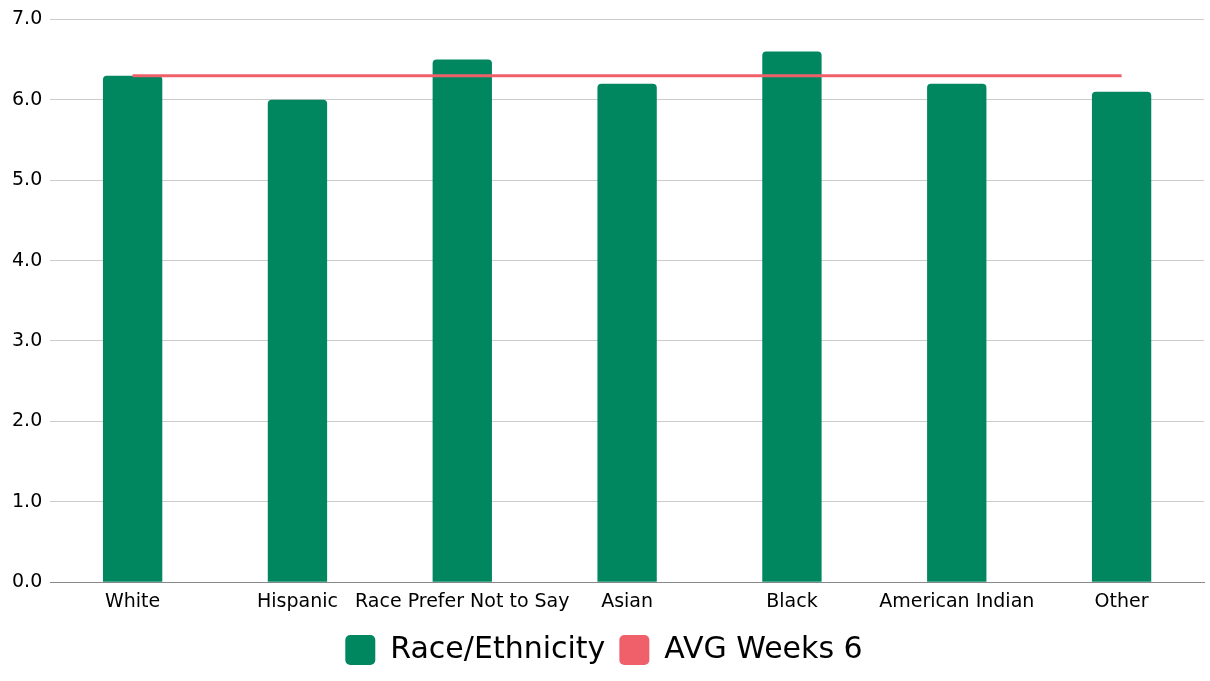 This screenshot has height=681, width=1210. I want to click on x-tick-label: Black, so click(792, 599).